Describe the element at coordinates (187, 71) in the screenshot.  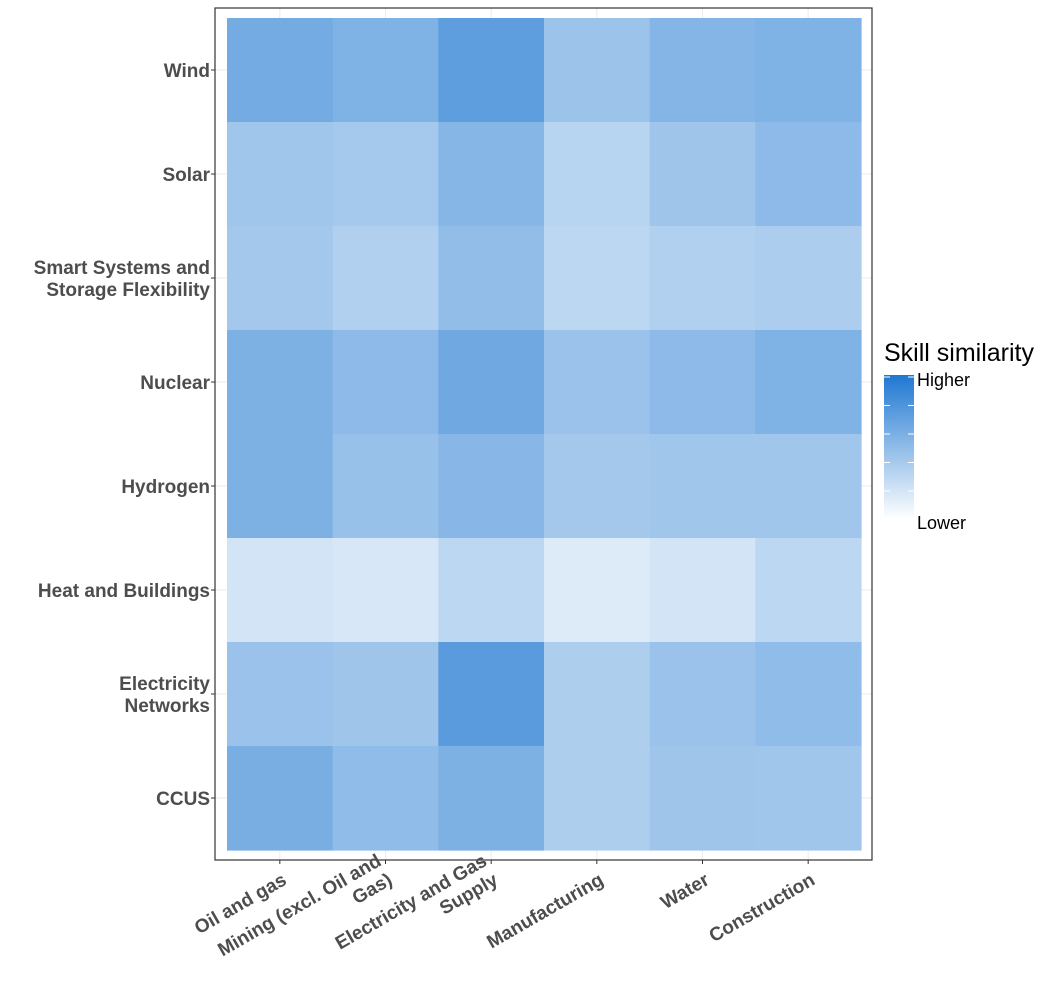
I see `y-tick-label: Wind` at that location.